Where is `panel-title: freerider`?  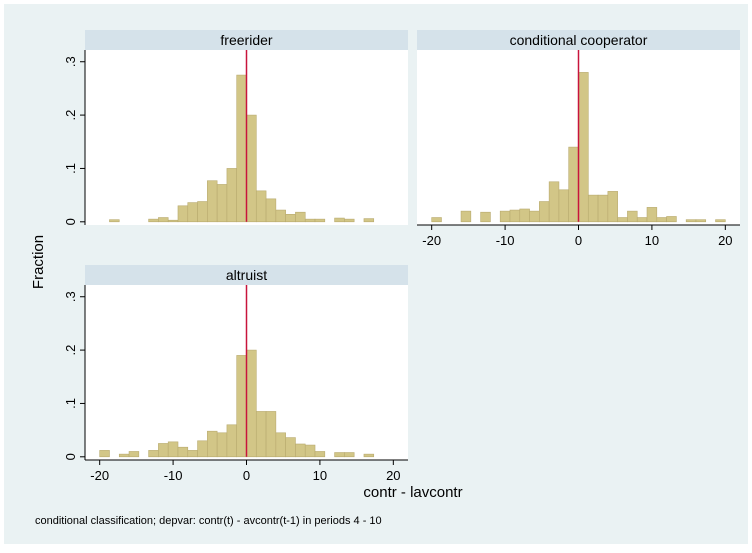 panel-title: freerider is located at coordinates (246, 40).